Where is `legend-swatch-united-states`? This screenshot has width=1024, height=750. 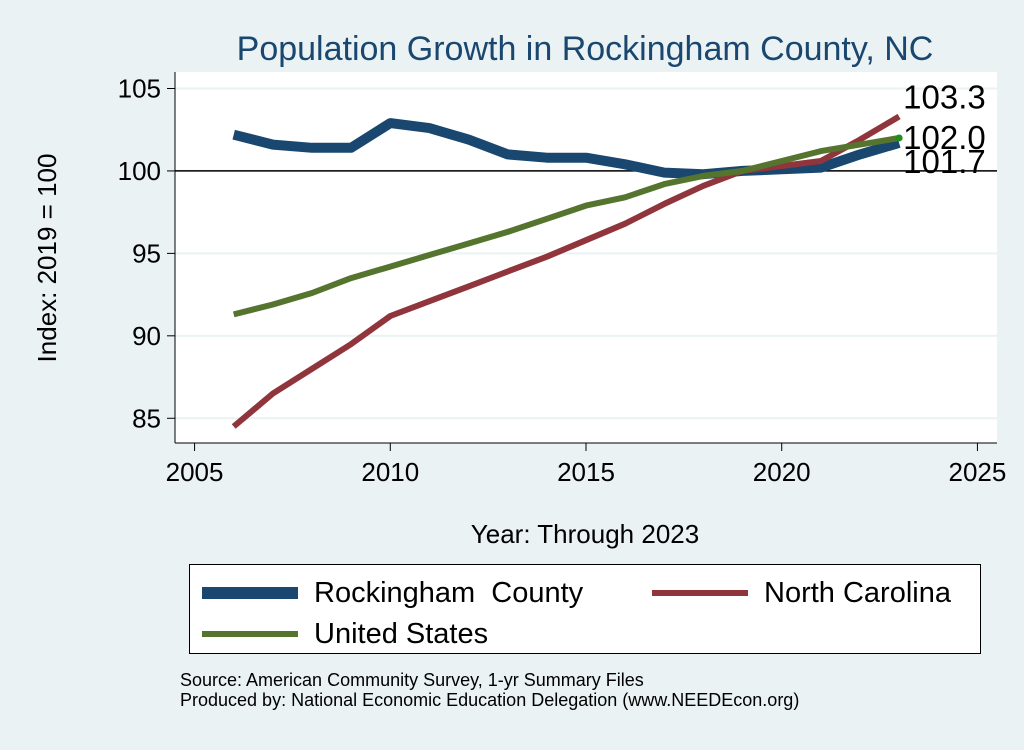
legend-swatch-united-states is located at coordinates (250, 634).